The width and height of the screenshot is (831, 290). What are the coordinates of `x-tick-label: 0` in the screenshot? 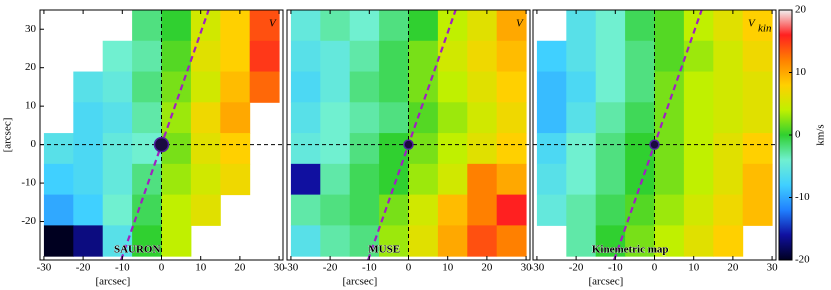 It's located at (409, 268).